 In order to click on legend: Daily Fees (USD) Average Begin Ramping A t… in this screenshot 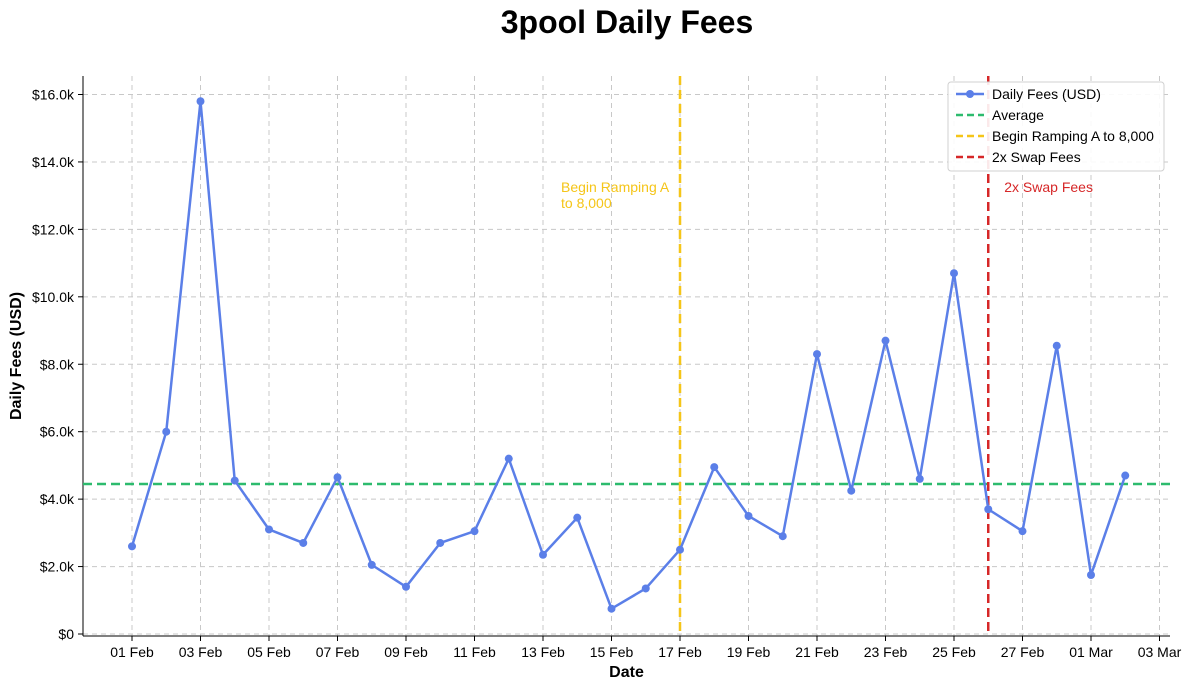, I will do `click(1056, 126)`.